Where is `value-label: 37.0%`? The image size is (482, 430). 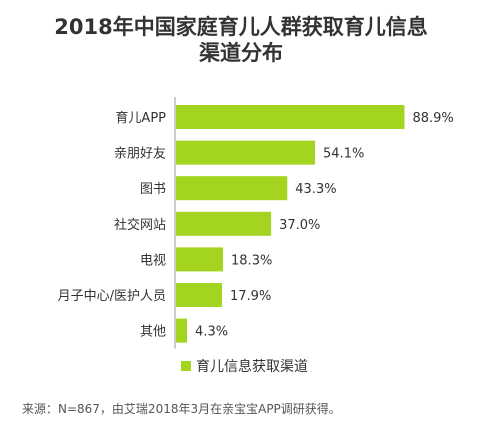
value-label: 37.0% is located at coordinates (299, 225).